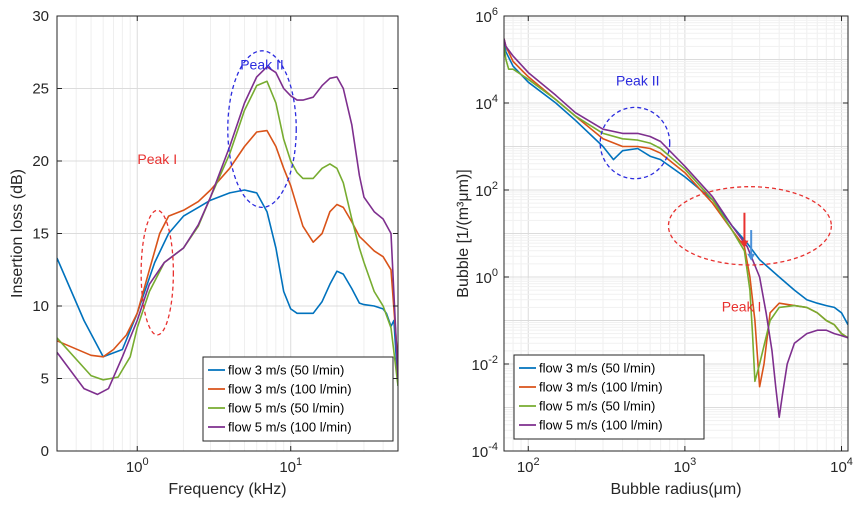  Describe the element at coordinates (486, 190) in the screenshot. I see `y-tick-label: 10²` at that location.